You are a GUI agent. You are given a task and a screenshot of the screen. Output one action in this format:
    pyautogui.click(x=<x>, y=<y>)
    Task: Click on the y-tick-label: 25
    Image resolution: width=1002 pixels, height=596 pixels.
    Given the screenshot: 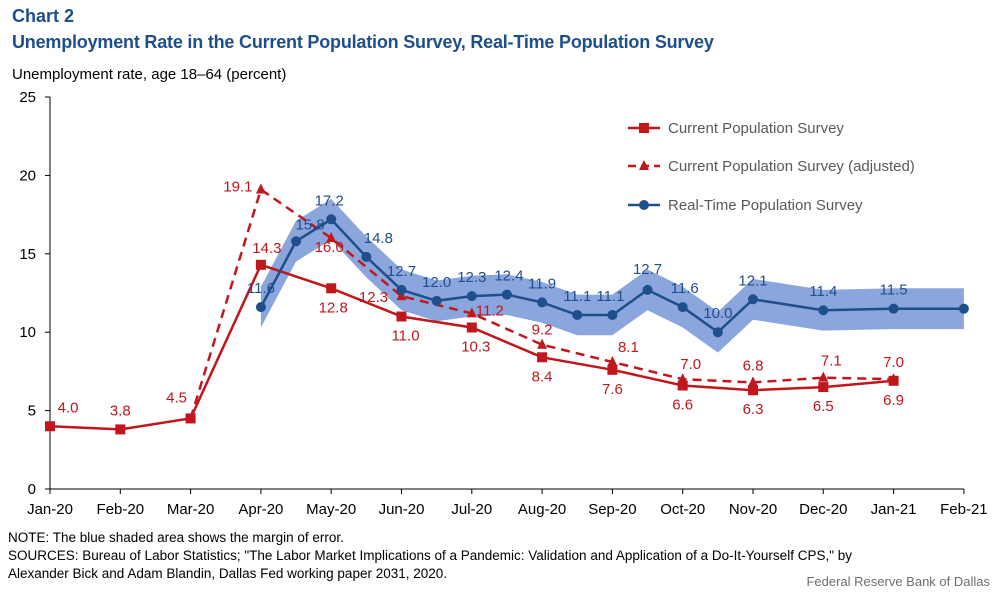 What is the action you would take?
    pyautogui.click(x=27, y=97)
    